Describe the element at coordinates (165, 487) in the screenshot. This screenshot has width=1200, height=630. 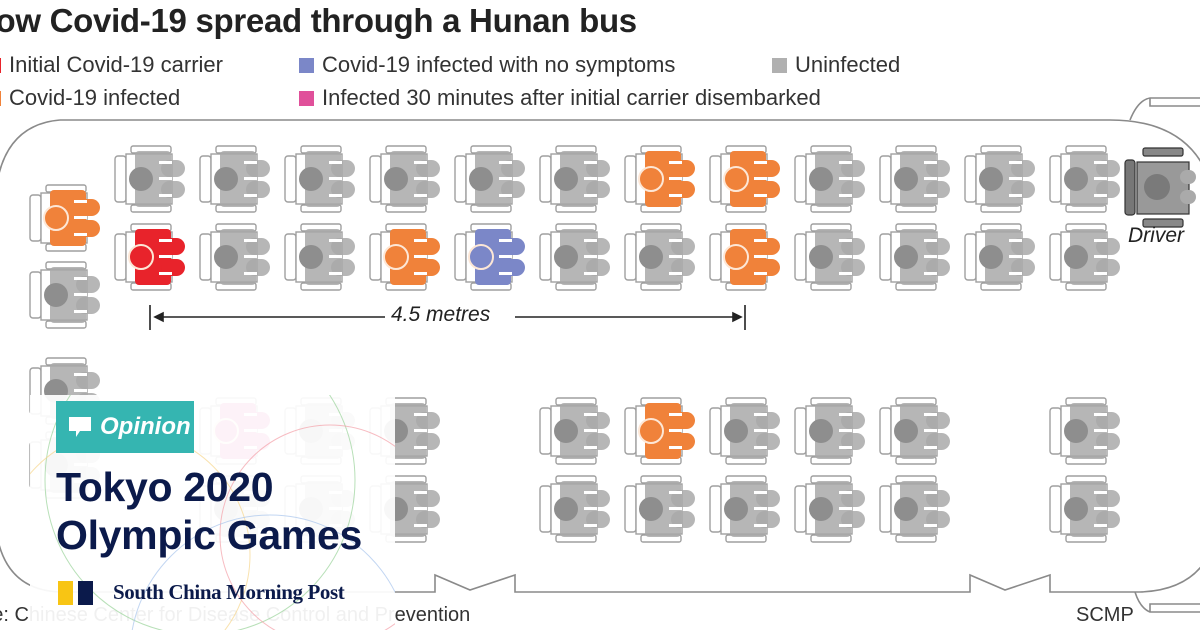
I see `headline-line-1: Tokyo 2020` at that location.